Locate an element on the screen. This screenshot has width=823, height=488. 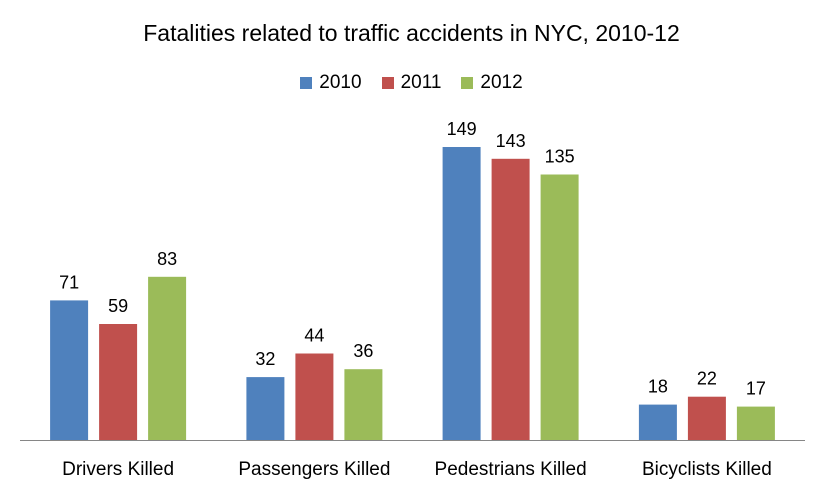
legend: 2010 2011 2012 is located at coordinates (411, 83).